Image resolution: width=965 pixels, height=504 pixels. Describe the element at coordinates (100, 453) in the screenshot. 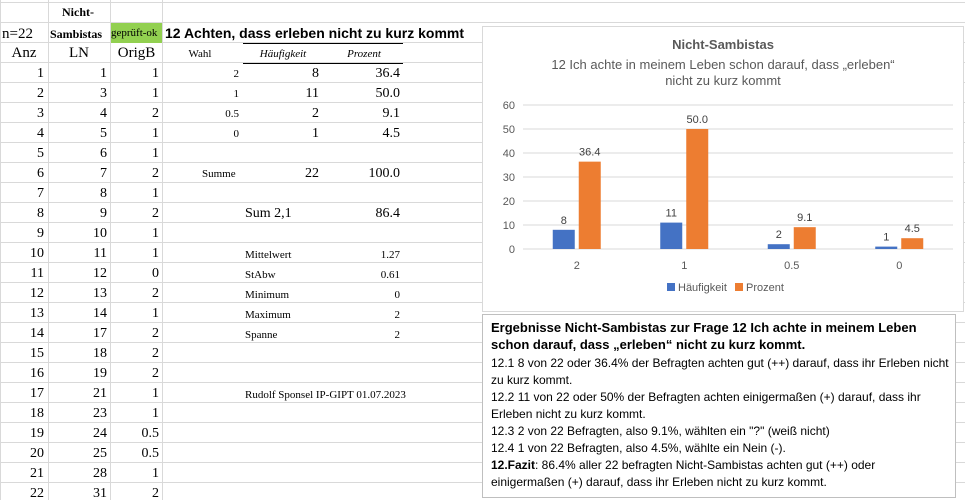

I see `ln-cell: 25` at that location.